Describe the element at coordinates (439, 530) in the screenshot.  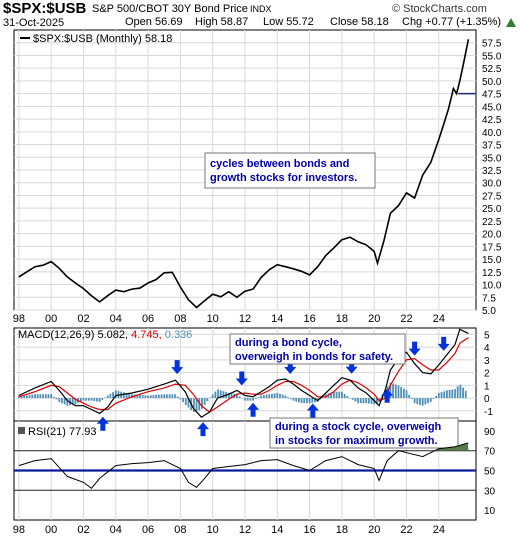
I see `x-tick-label-bottom: 24` at that location.